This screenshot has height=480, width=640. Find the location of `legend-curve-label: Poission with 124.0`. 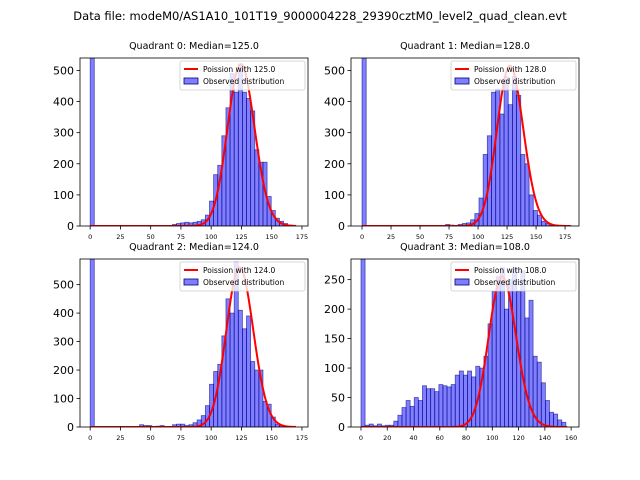

legend-curve-label: Poission with 124.0 is located at coordinates (239, 270).